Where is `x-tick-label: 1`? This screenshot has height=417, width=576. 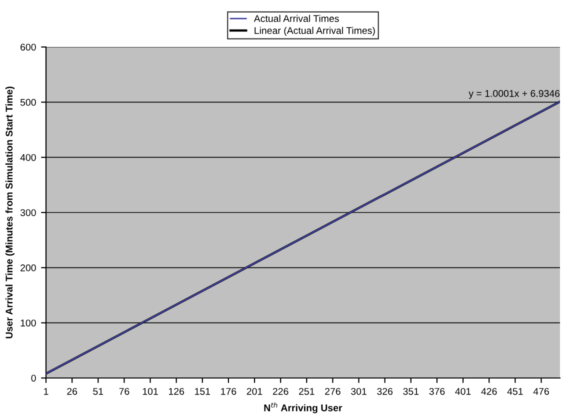 x-tick-label: 1 is located at coordinates (46, 391).